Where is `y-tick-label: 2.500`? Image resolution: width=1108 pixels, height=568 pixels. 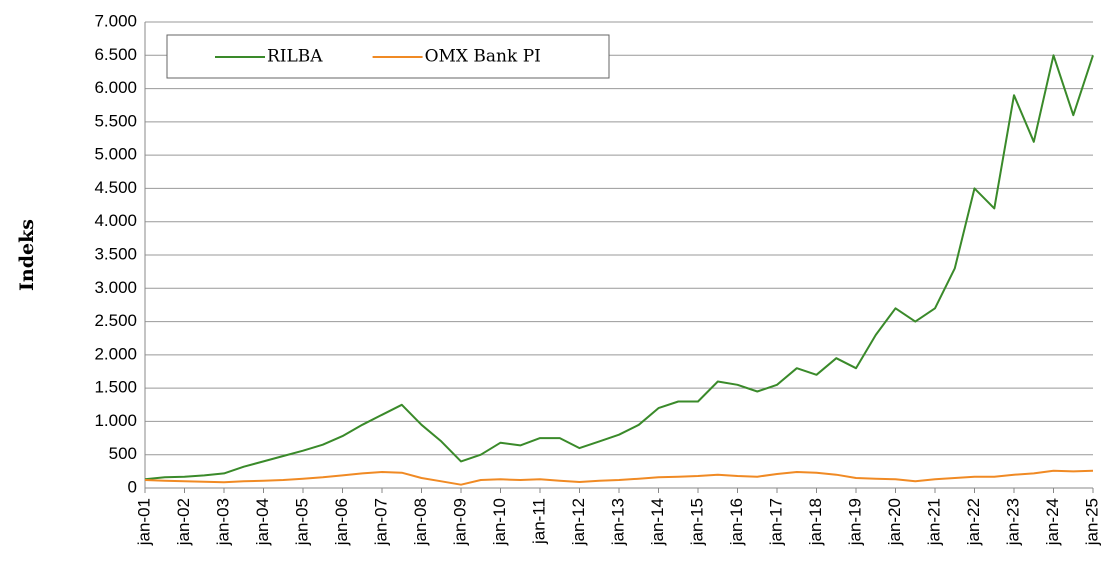 y-tick-label: 2.500 is located at coordinates (115, 320).